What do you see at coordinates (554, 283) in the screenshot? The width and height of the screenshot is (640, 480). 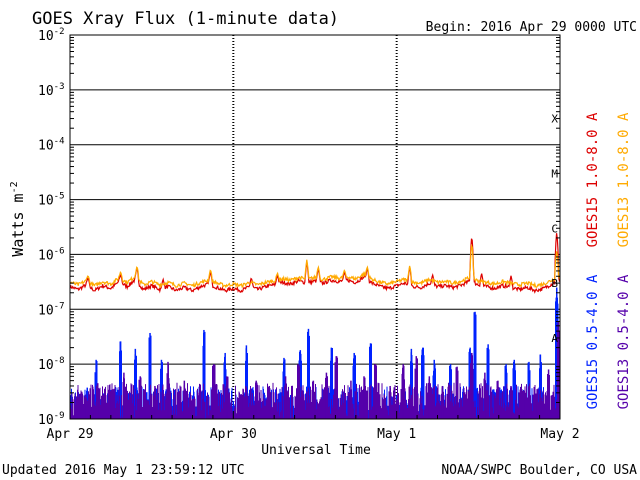 I see `flare-class-b: B` at bounding box center [554, 283].